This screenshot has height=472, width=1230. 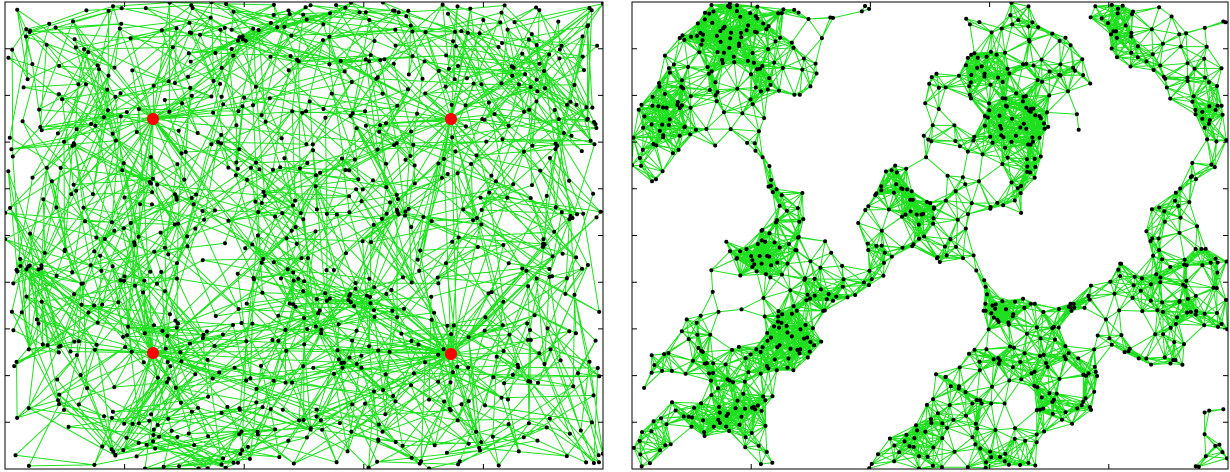 What do you see at coordinates (153, 119) in the screenshot?
I see `hub-node` at bounding box center [153, 119].